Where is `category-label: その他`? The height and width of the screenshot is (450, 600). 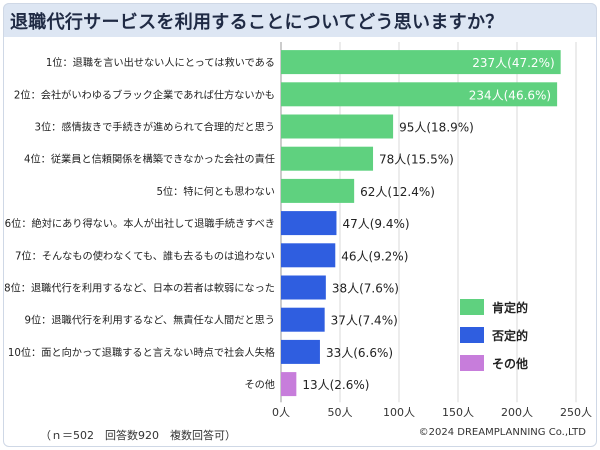
category-label: その他 is located at coordinates (259, 384).